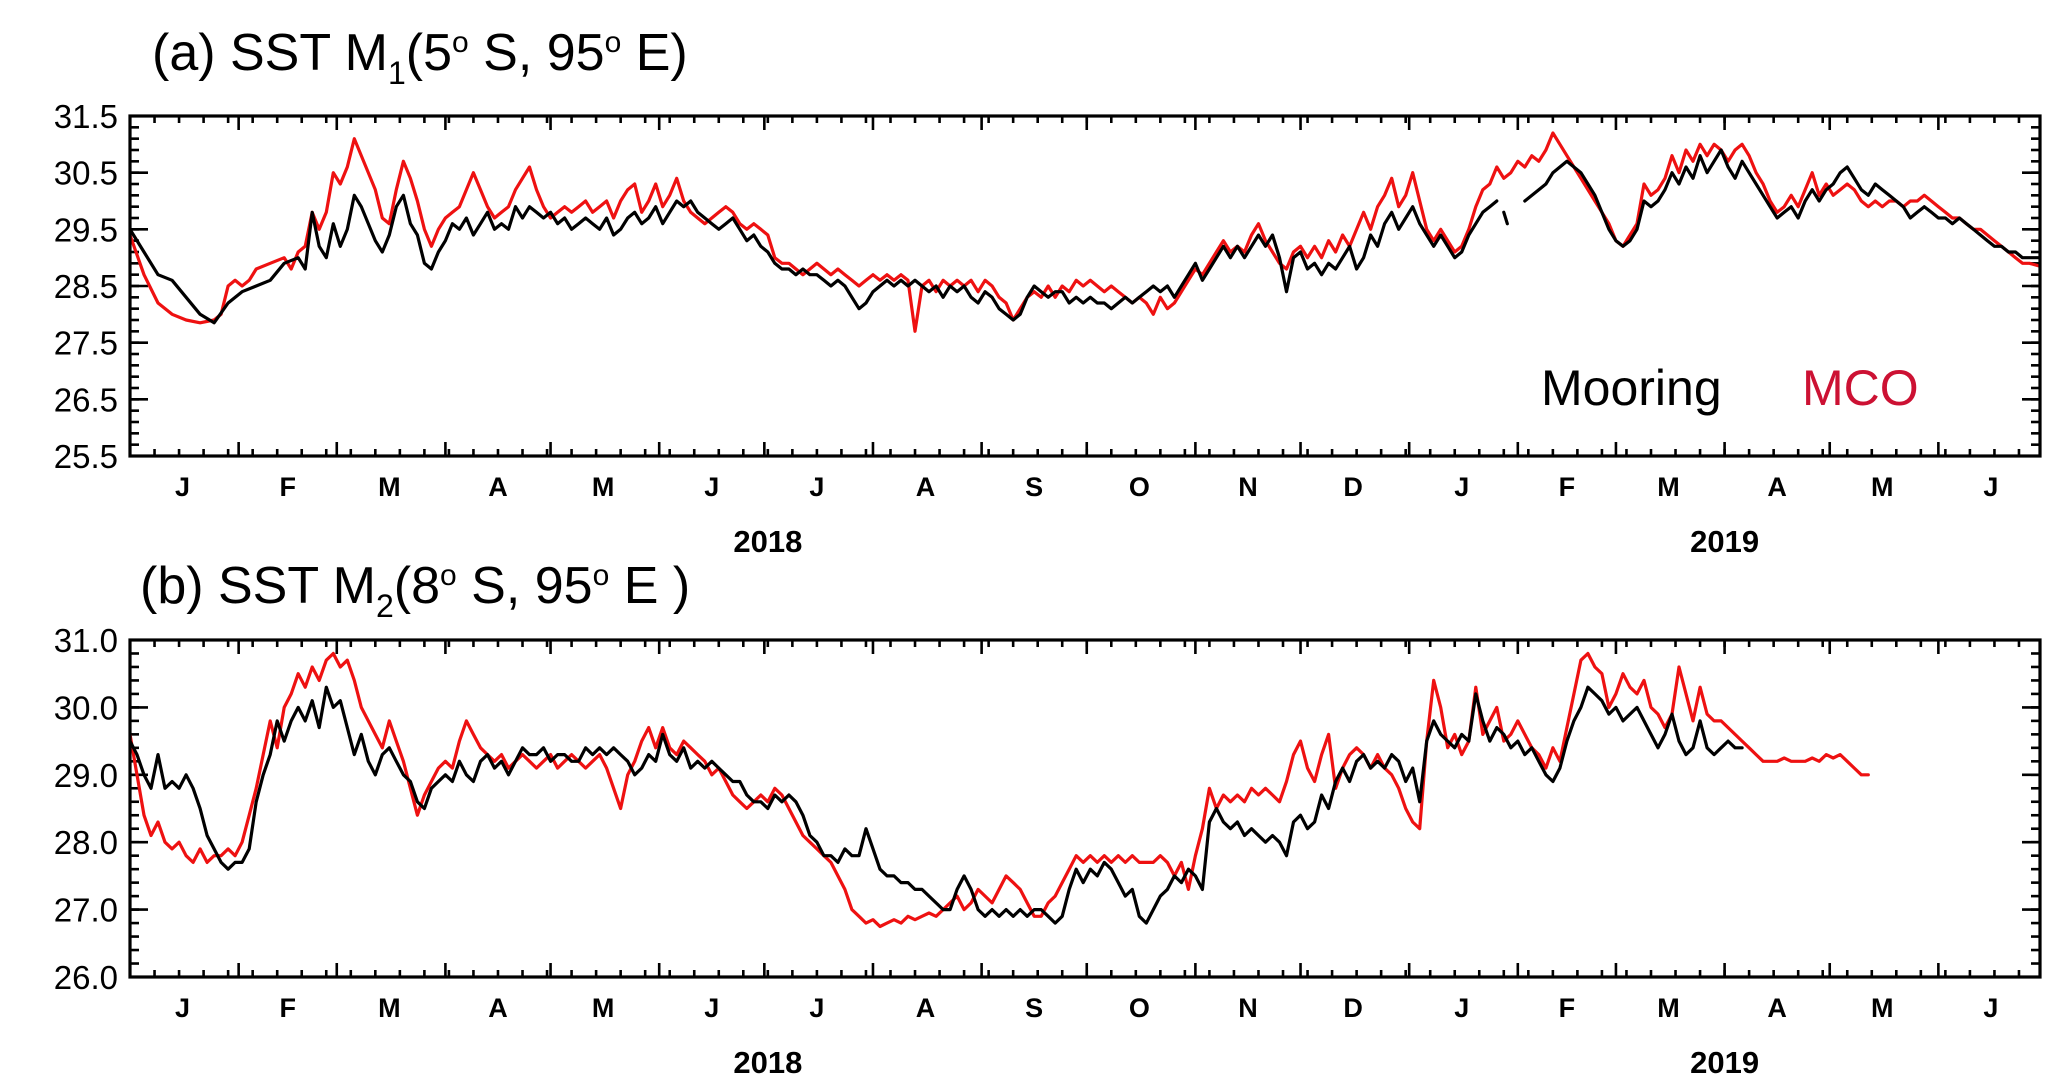  What do you see at coordinates (86, 640) in the screenshot?
I see `y-tick-label: 31.0` at bounding box center [86, 640].